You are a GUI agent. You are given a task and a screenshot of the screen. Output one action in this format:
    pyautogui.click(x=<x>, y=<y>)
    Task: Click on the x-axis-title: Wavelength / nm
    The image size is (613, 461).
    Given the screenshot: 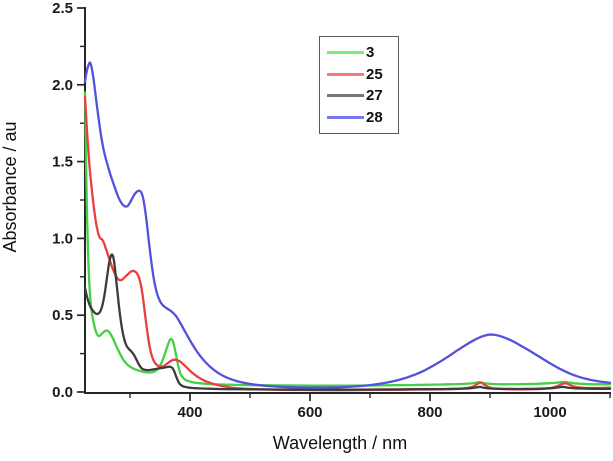 What is the action you would take?
    pyautogui.click(x=340, y=443)
    